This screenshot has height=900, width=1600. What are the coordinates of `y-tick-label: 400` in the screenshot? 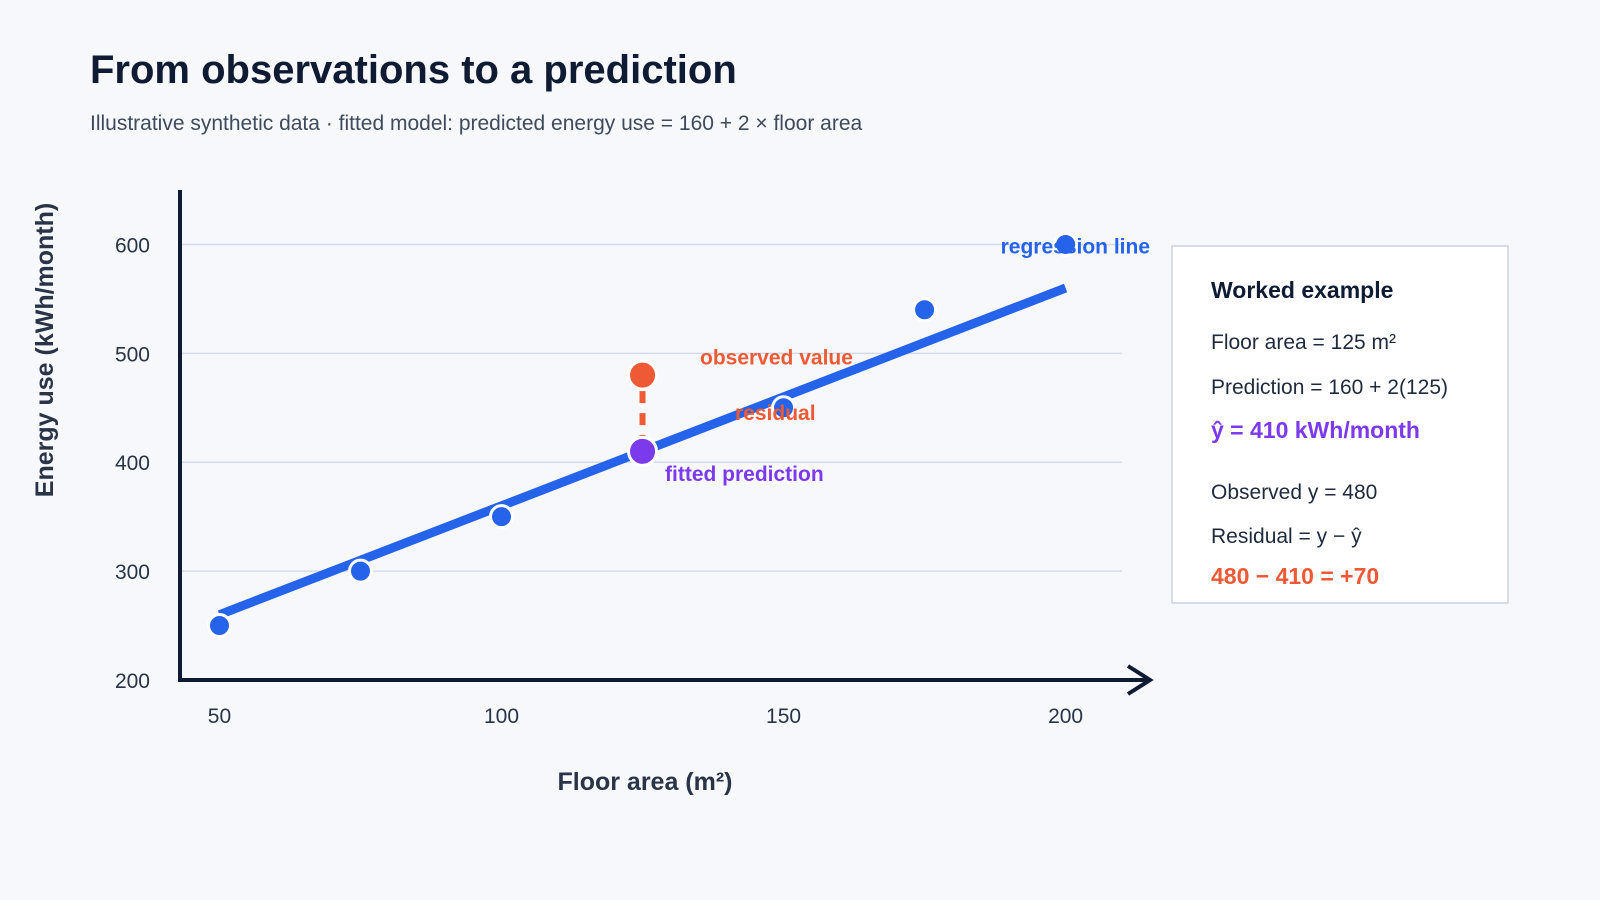 It's located at (132, 463).